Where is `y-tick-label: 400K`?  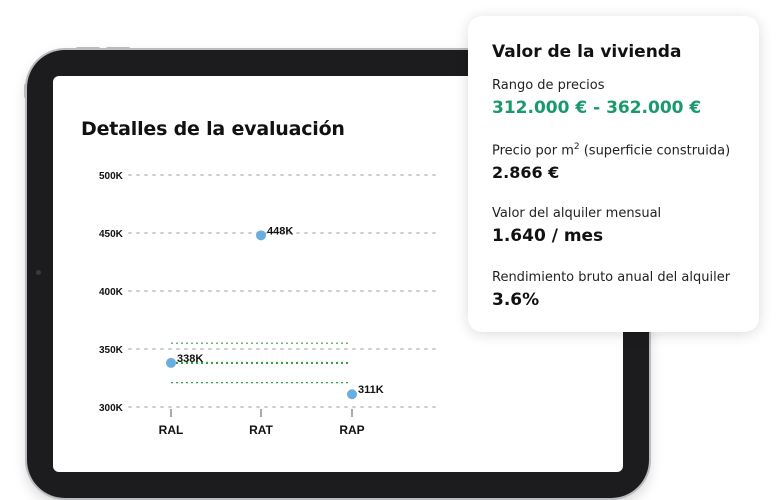 y-tick-label: 400K is located at coordinates (111, 292).